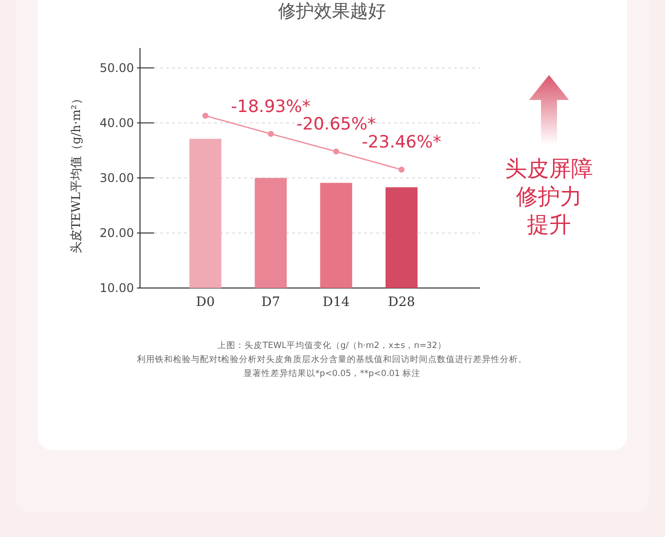 Image resolution: width=665 pixels, height=537 pixels. Describe the element at coordinates (271, 106) in the screenshot. I see `annotation: -18.93%*` at that location.